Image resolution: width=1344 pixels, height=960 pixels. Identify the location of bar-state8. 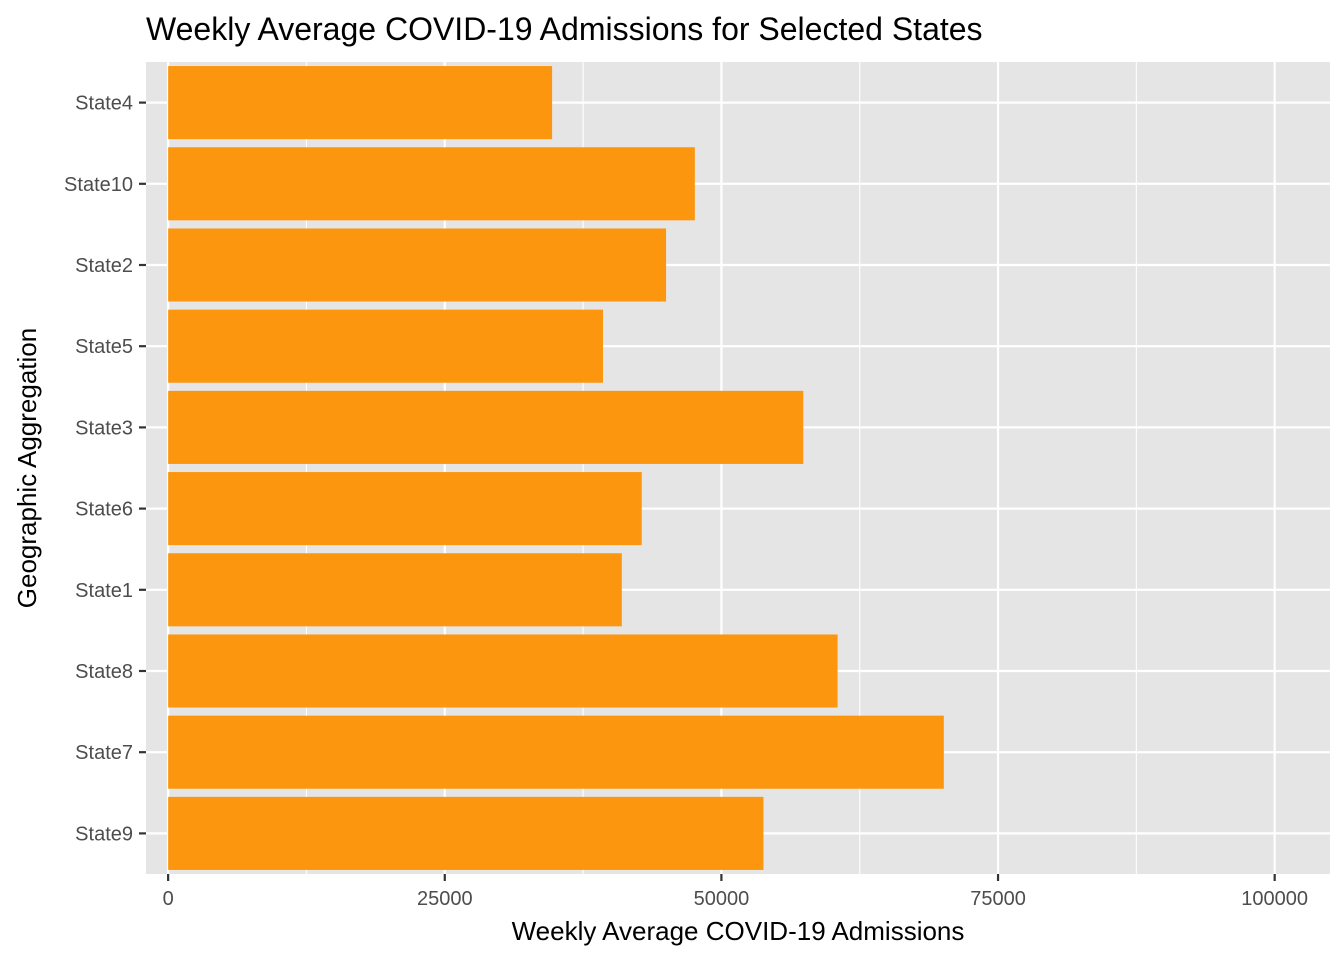
(503, 671).